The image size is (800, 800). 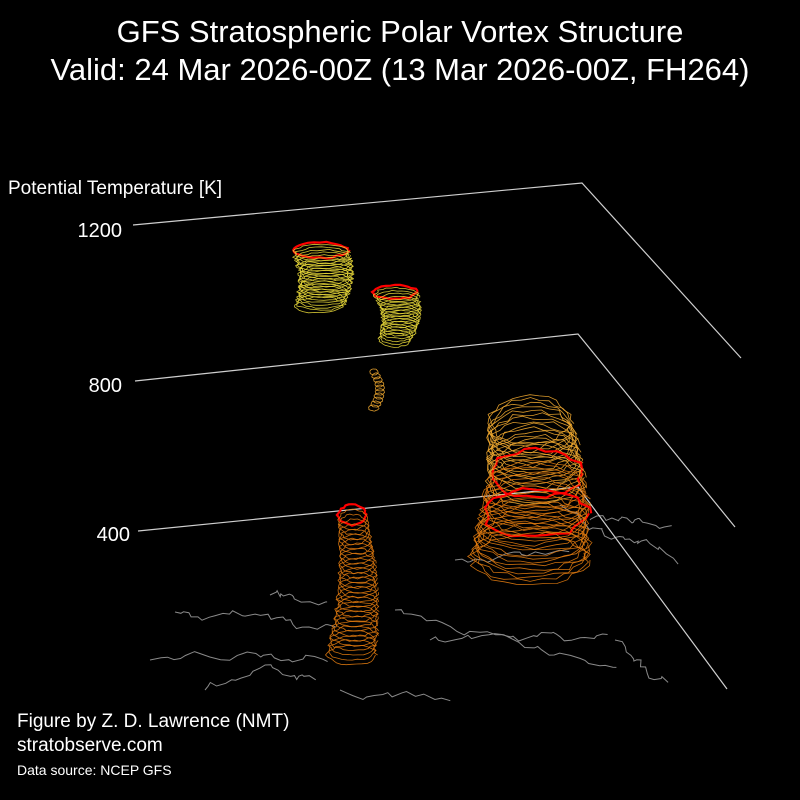 What do you see at coordinates (105, 386) in the screenshot?
I see `z-tick-label: 800` at bounding box center [105, 386].